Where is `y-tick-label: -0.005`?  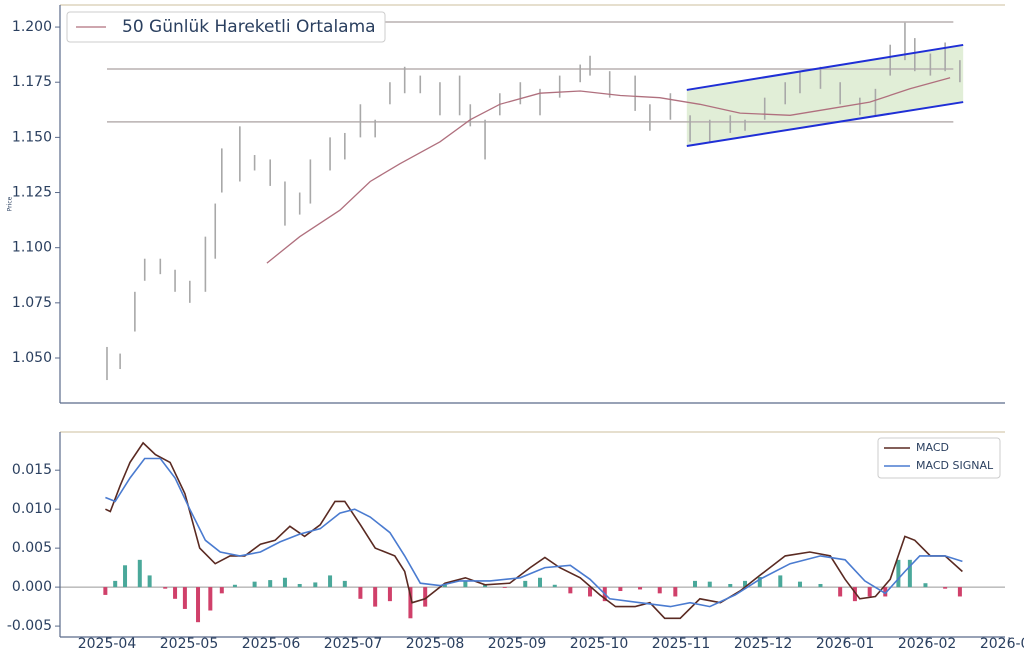 y-tick-label: -0.005 is located at coordinates (29, 626).